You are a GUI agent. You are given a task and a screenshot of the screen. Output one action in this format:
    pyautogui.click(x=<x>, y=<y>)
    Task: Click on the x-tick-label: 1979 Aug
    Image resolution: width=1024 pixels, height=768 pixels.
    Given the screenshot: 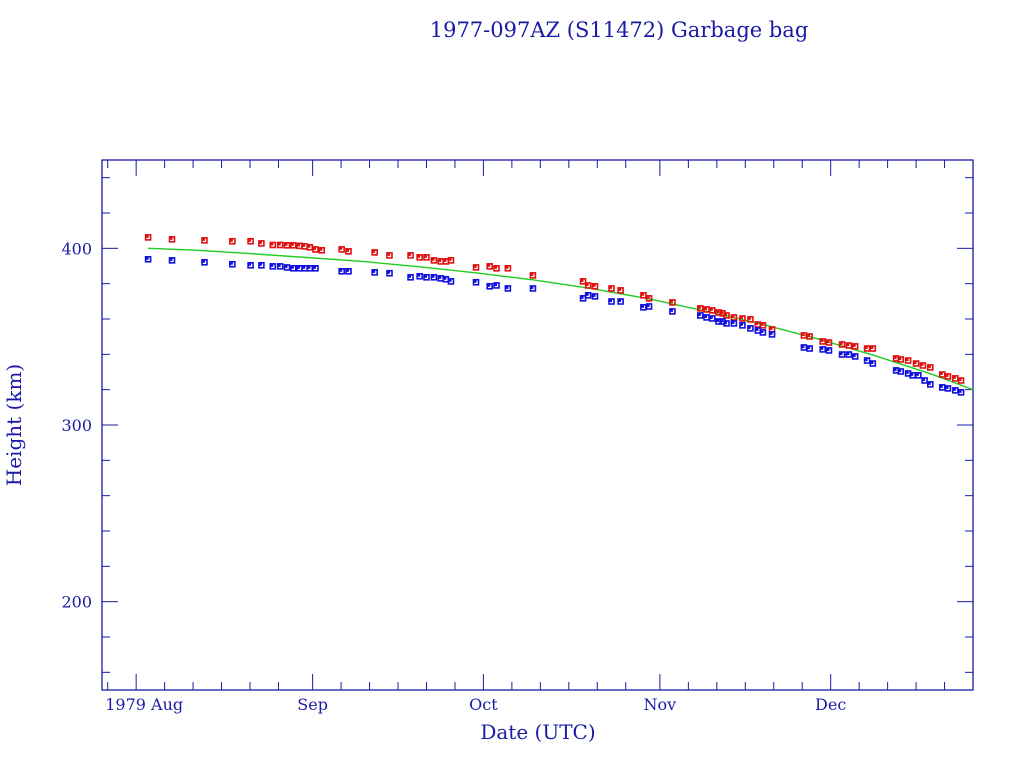 What is the action you would take?
    pyautogui.click(x=144, y=704)
    